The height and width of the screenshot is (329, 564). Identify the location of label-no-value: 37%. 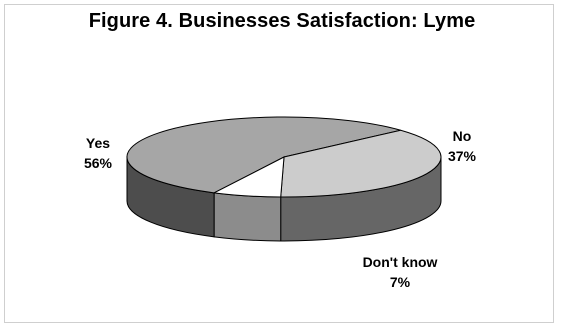
(462, 156).